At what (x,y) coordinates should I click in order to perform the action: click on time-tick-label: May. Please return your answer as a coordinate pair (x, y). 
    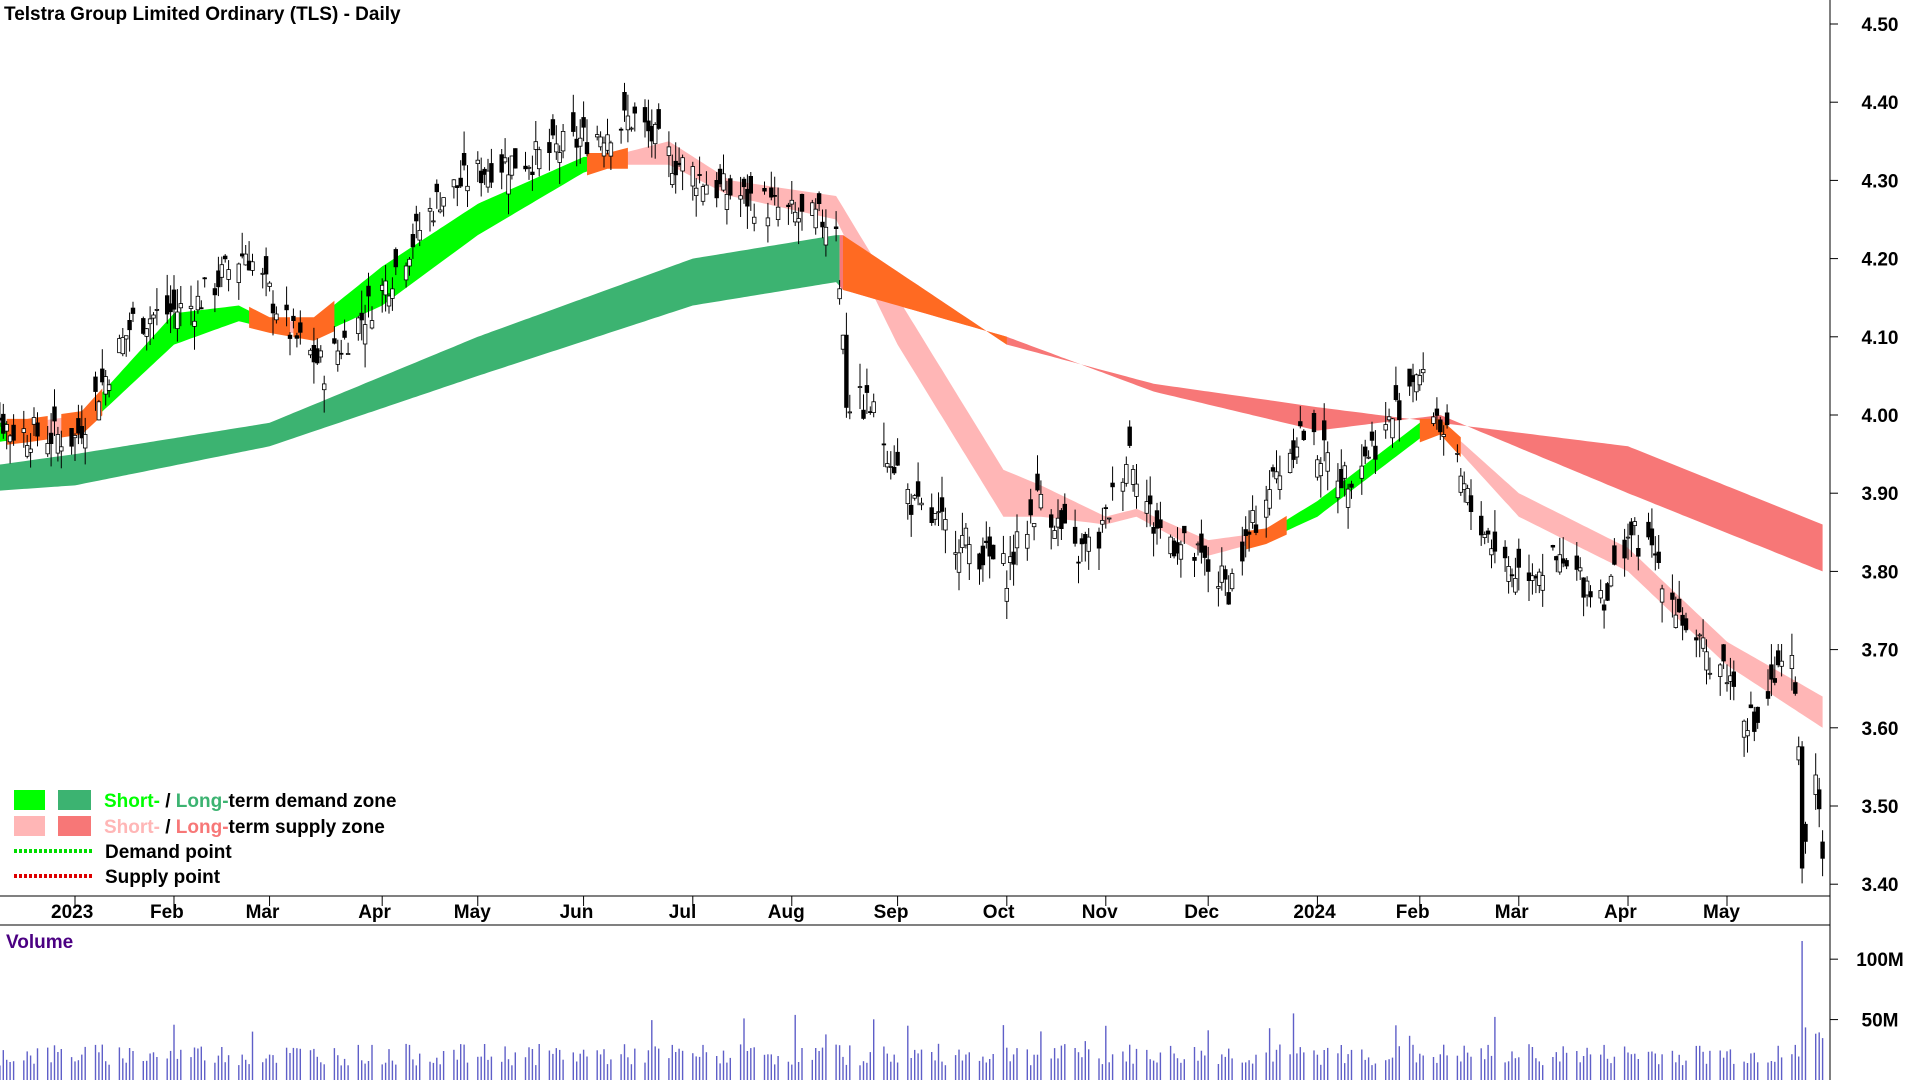
    Looking at the image, I should click on (1721, 912).